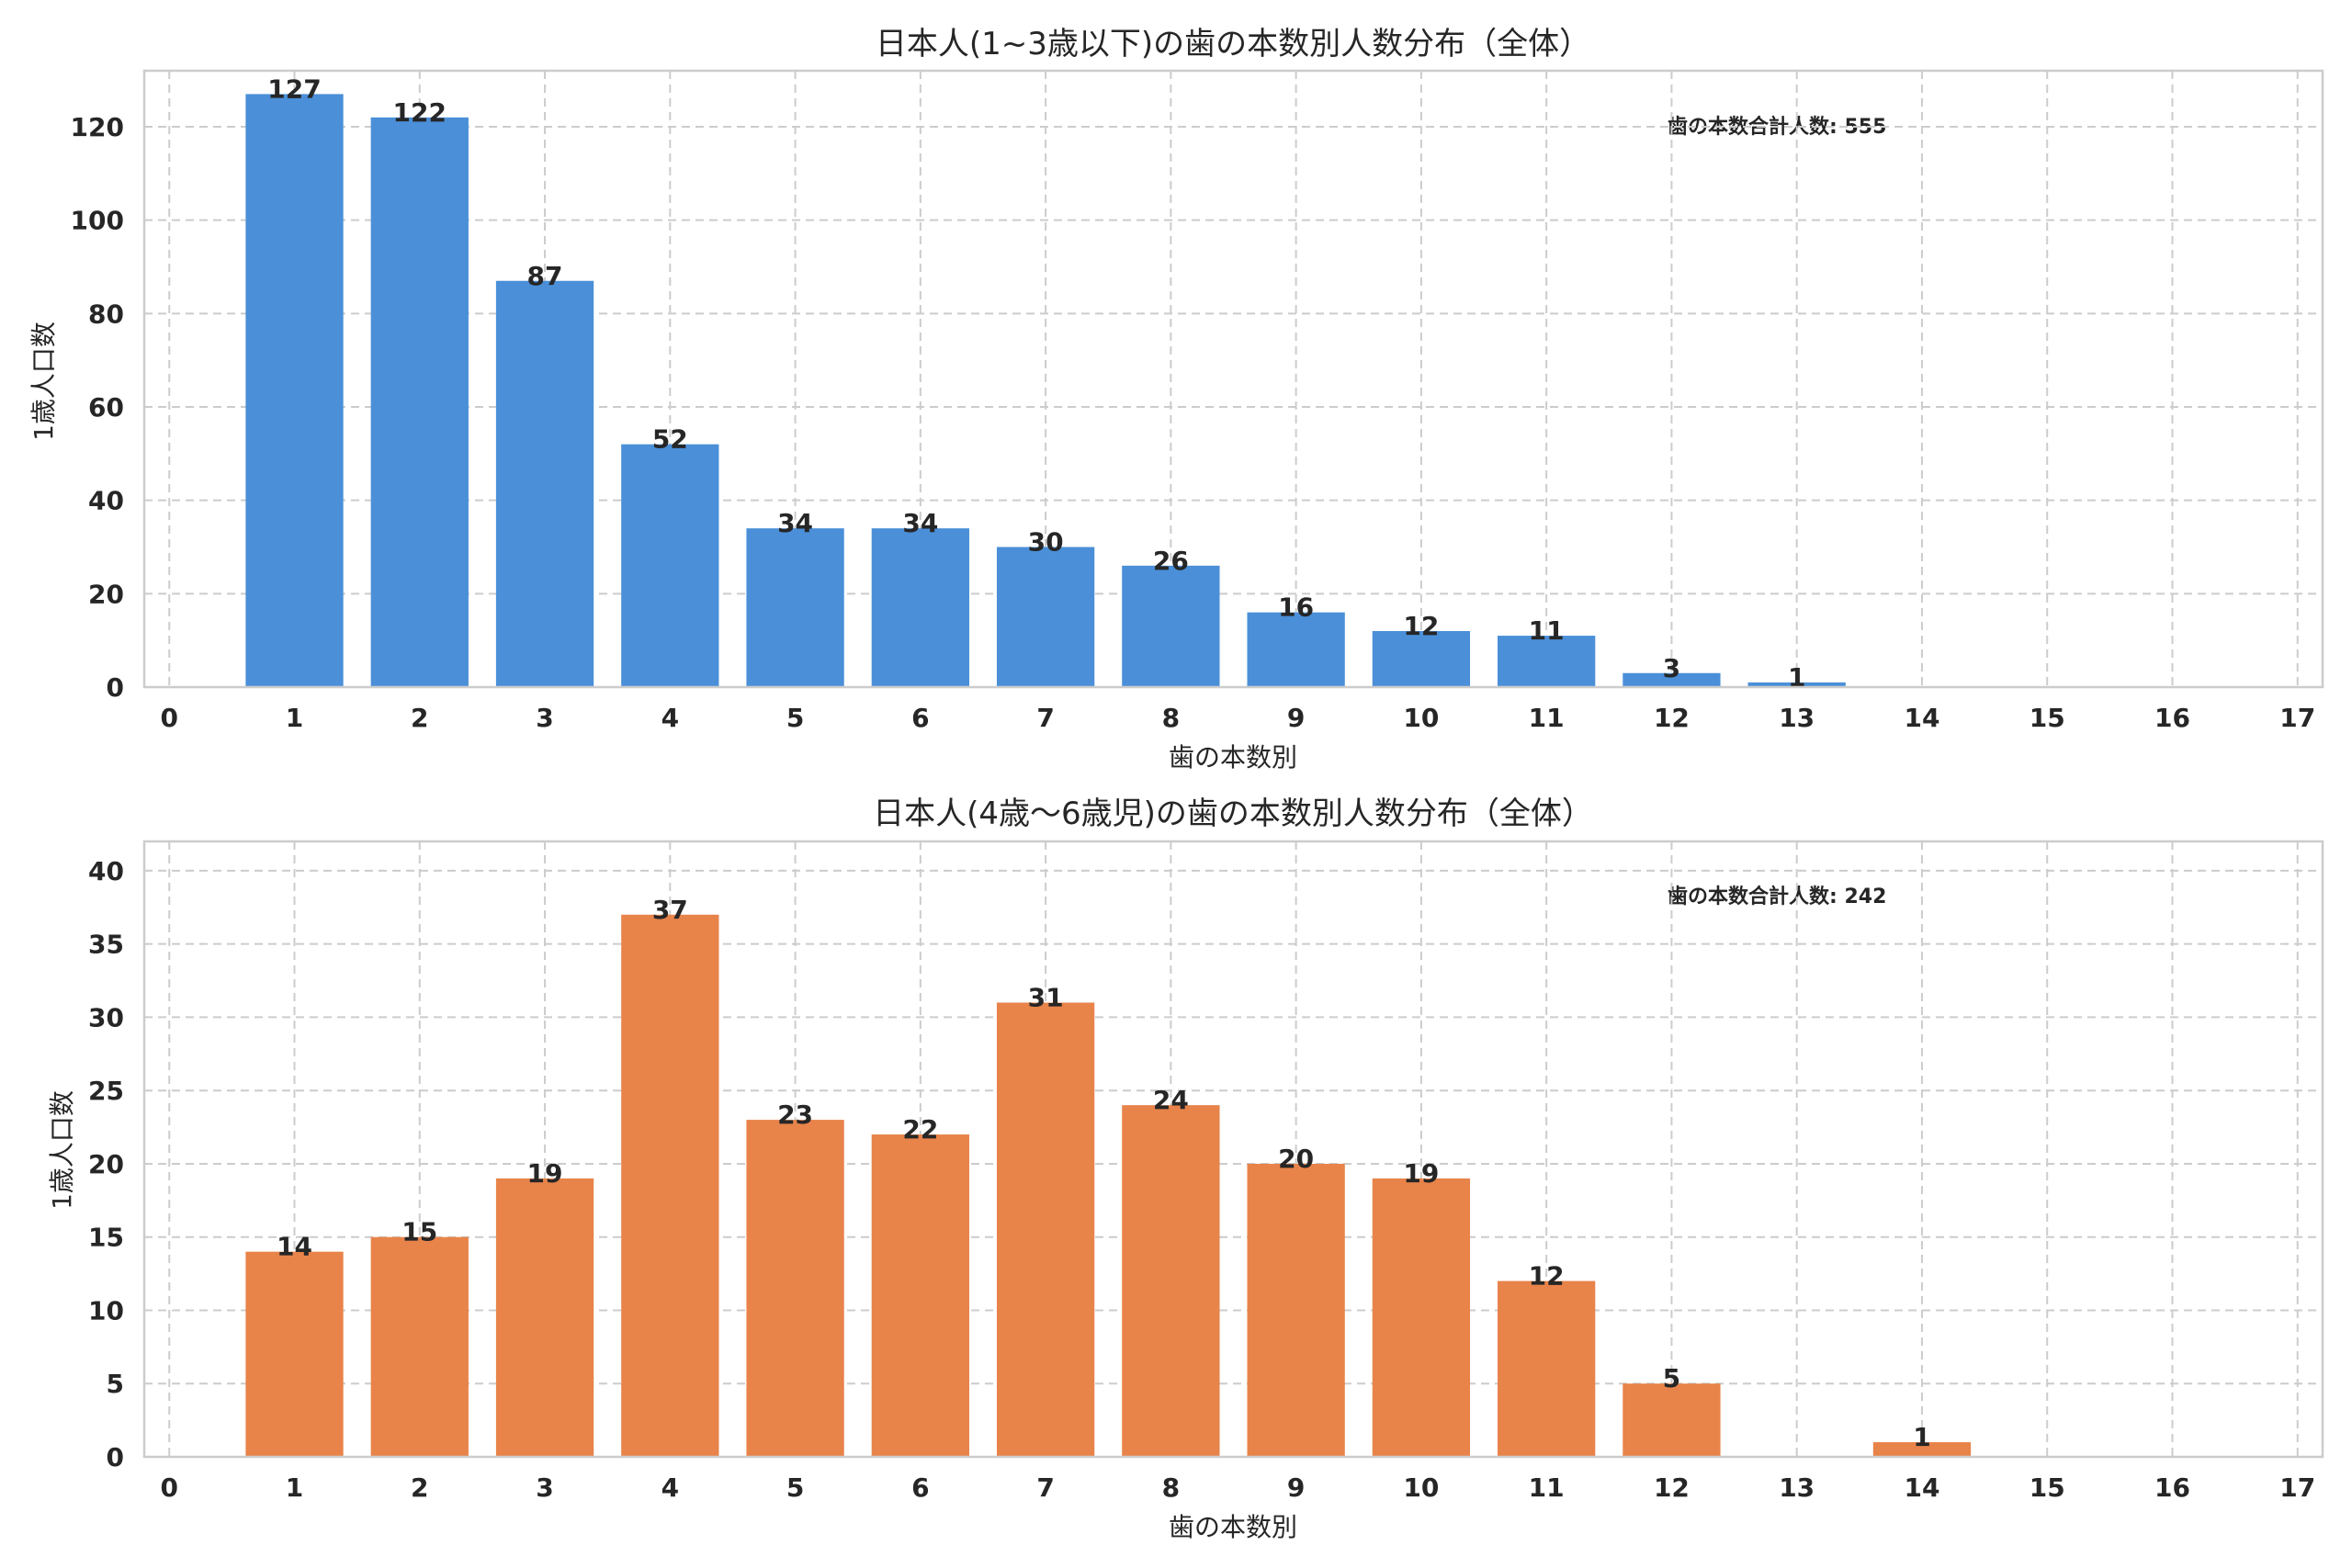 This screenshot has height=1568, width=2352. What do you see at coordinates (98, 408) in the screenshot?
I see `y-tick-labels: 0 20 40 60 80 100 120` at bounding box center [98, 408].